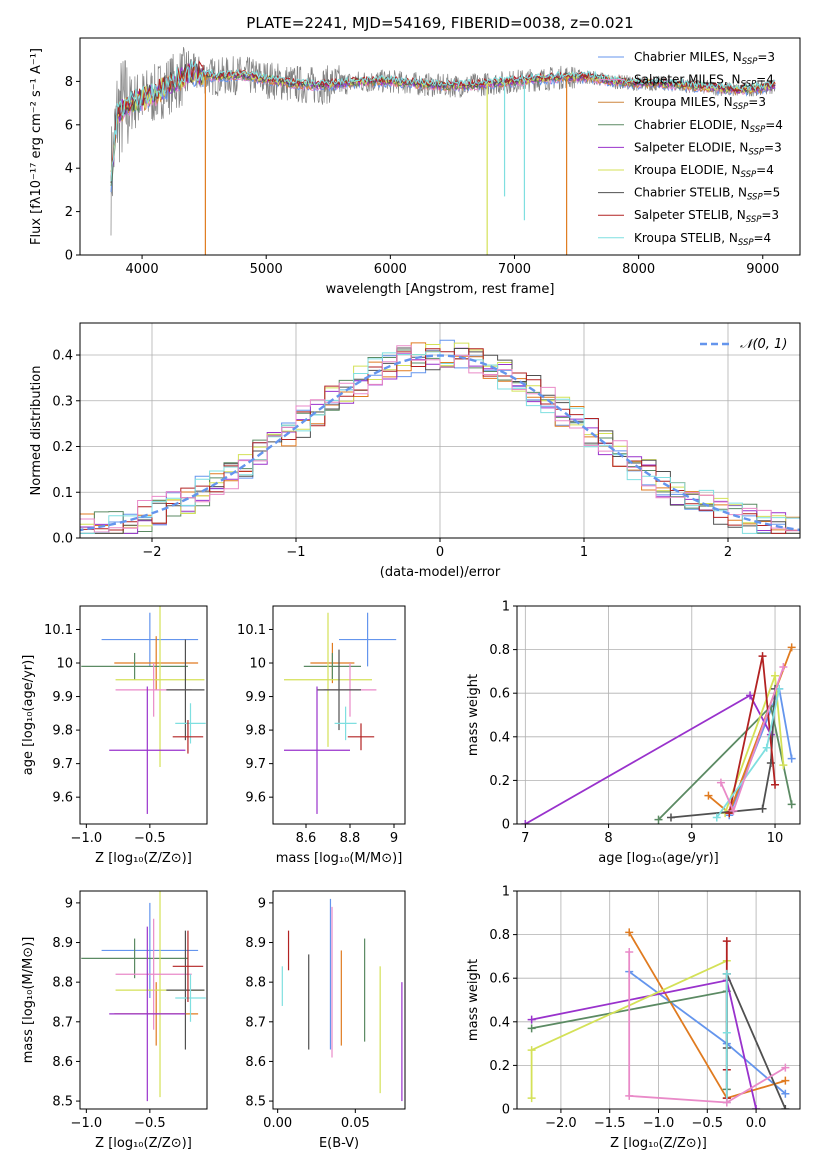  What do you see at coordinates (69, 82) in the screenshot?
I see `y-tick-label: 8` at bounding box center [69, 82].